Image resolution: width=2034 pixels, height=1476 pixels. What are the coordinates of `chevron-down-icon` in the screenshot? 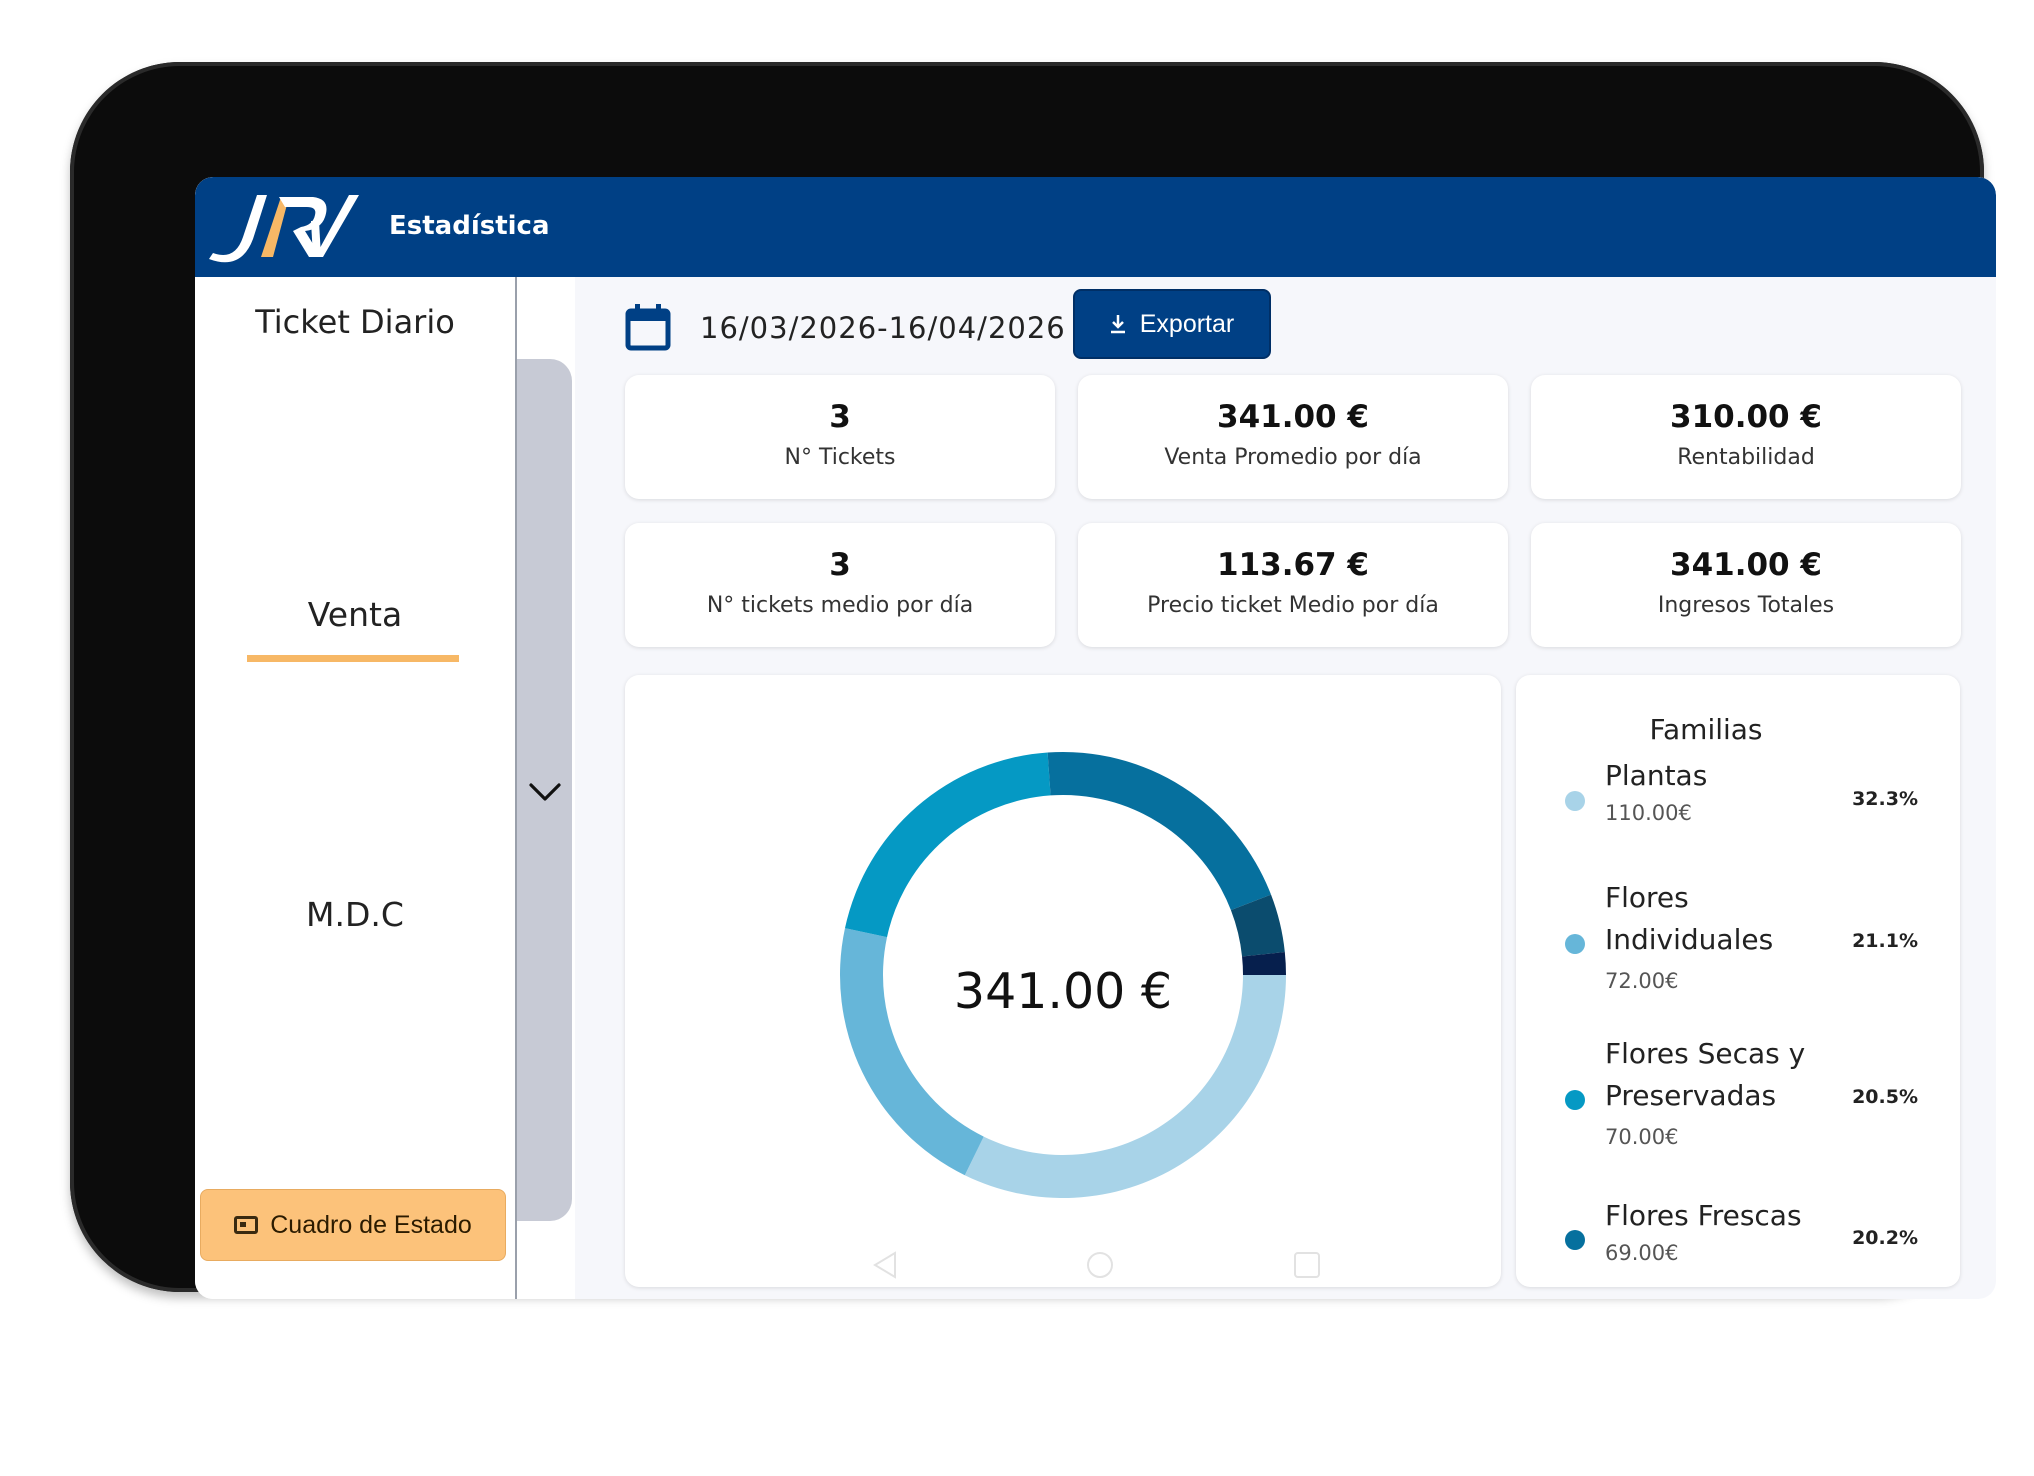 It's located at (545, 792).